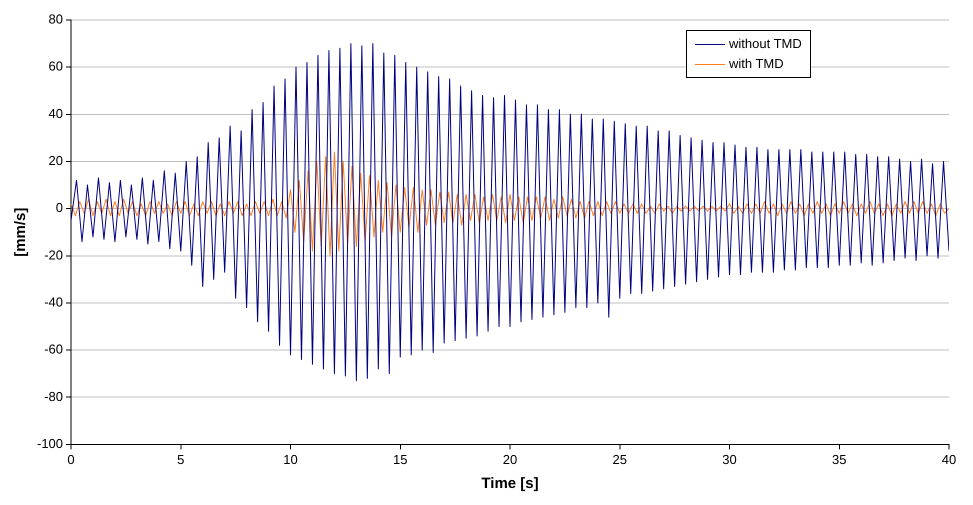 This screenshot has height=505, width=973. I want to click on y-tick-label: -40, so click(54, 302).